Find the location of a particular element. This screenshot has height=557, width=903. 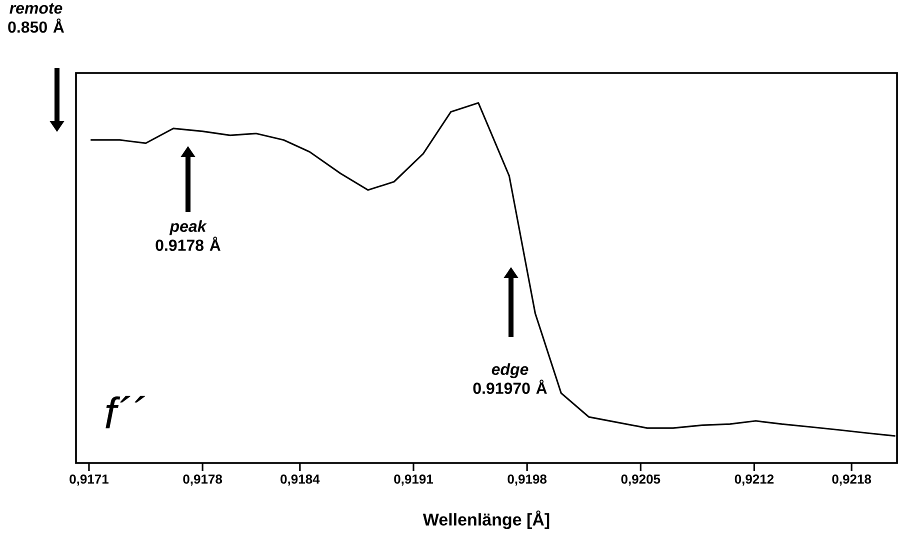

x-tick-label: 0,9218 is located at coordinates (852, 480).